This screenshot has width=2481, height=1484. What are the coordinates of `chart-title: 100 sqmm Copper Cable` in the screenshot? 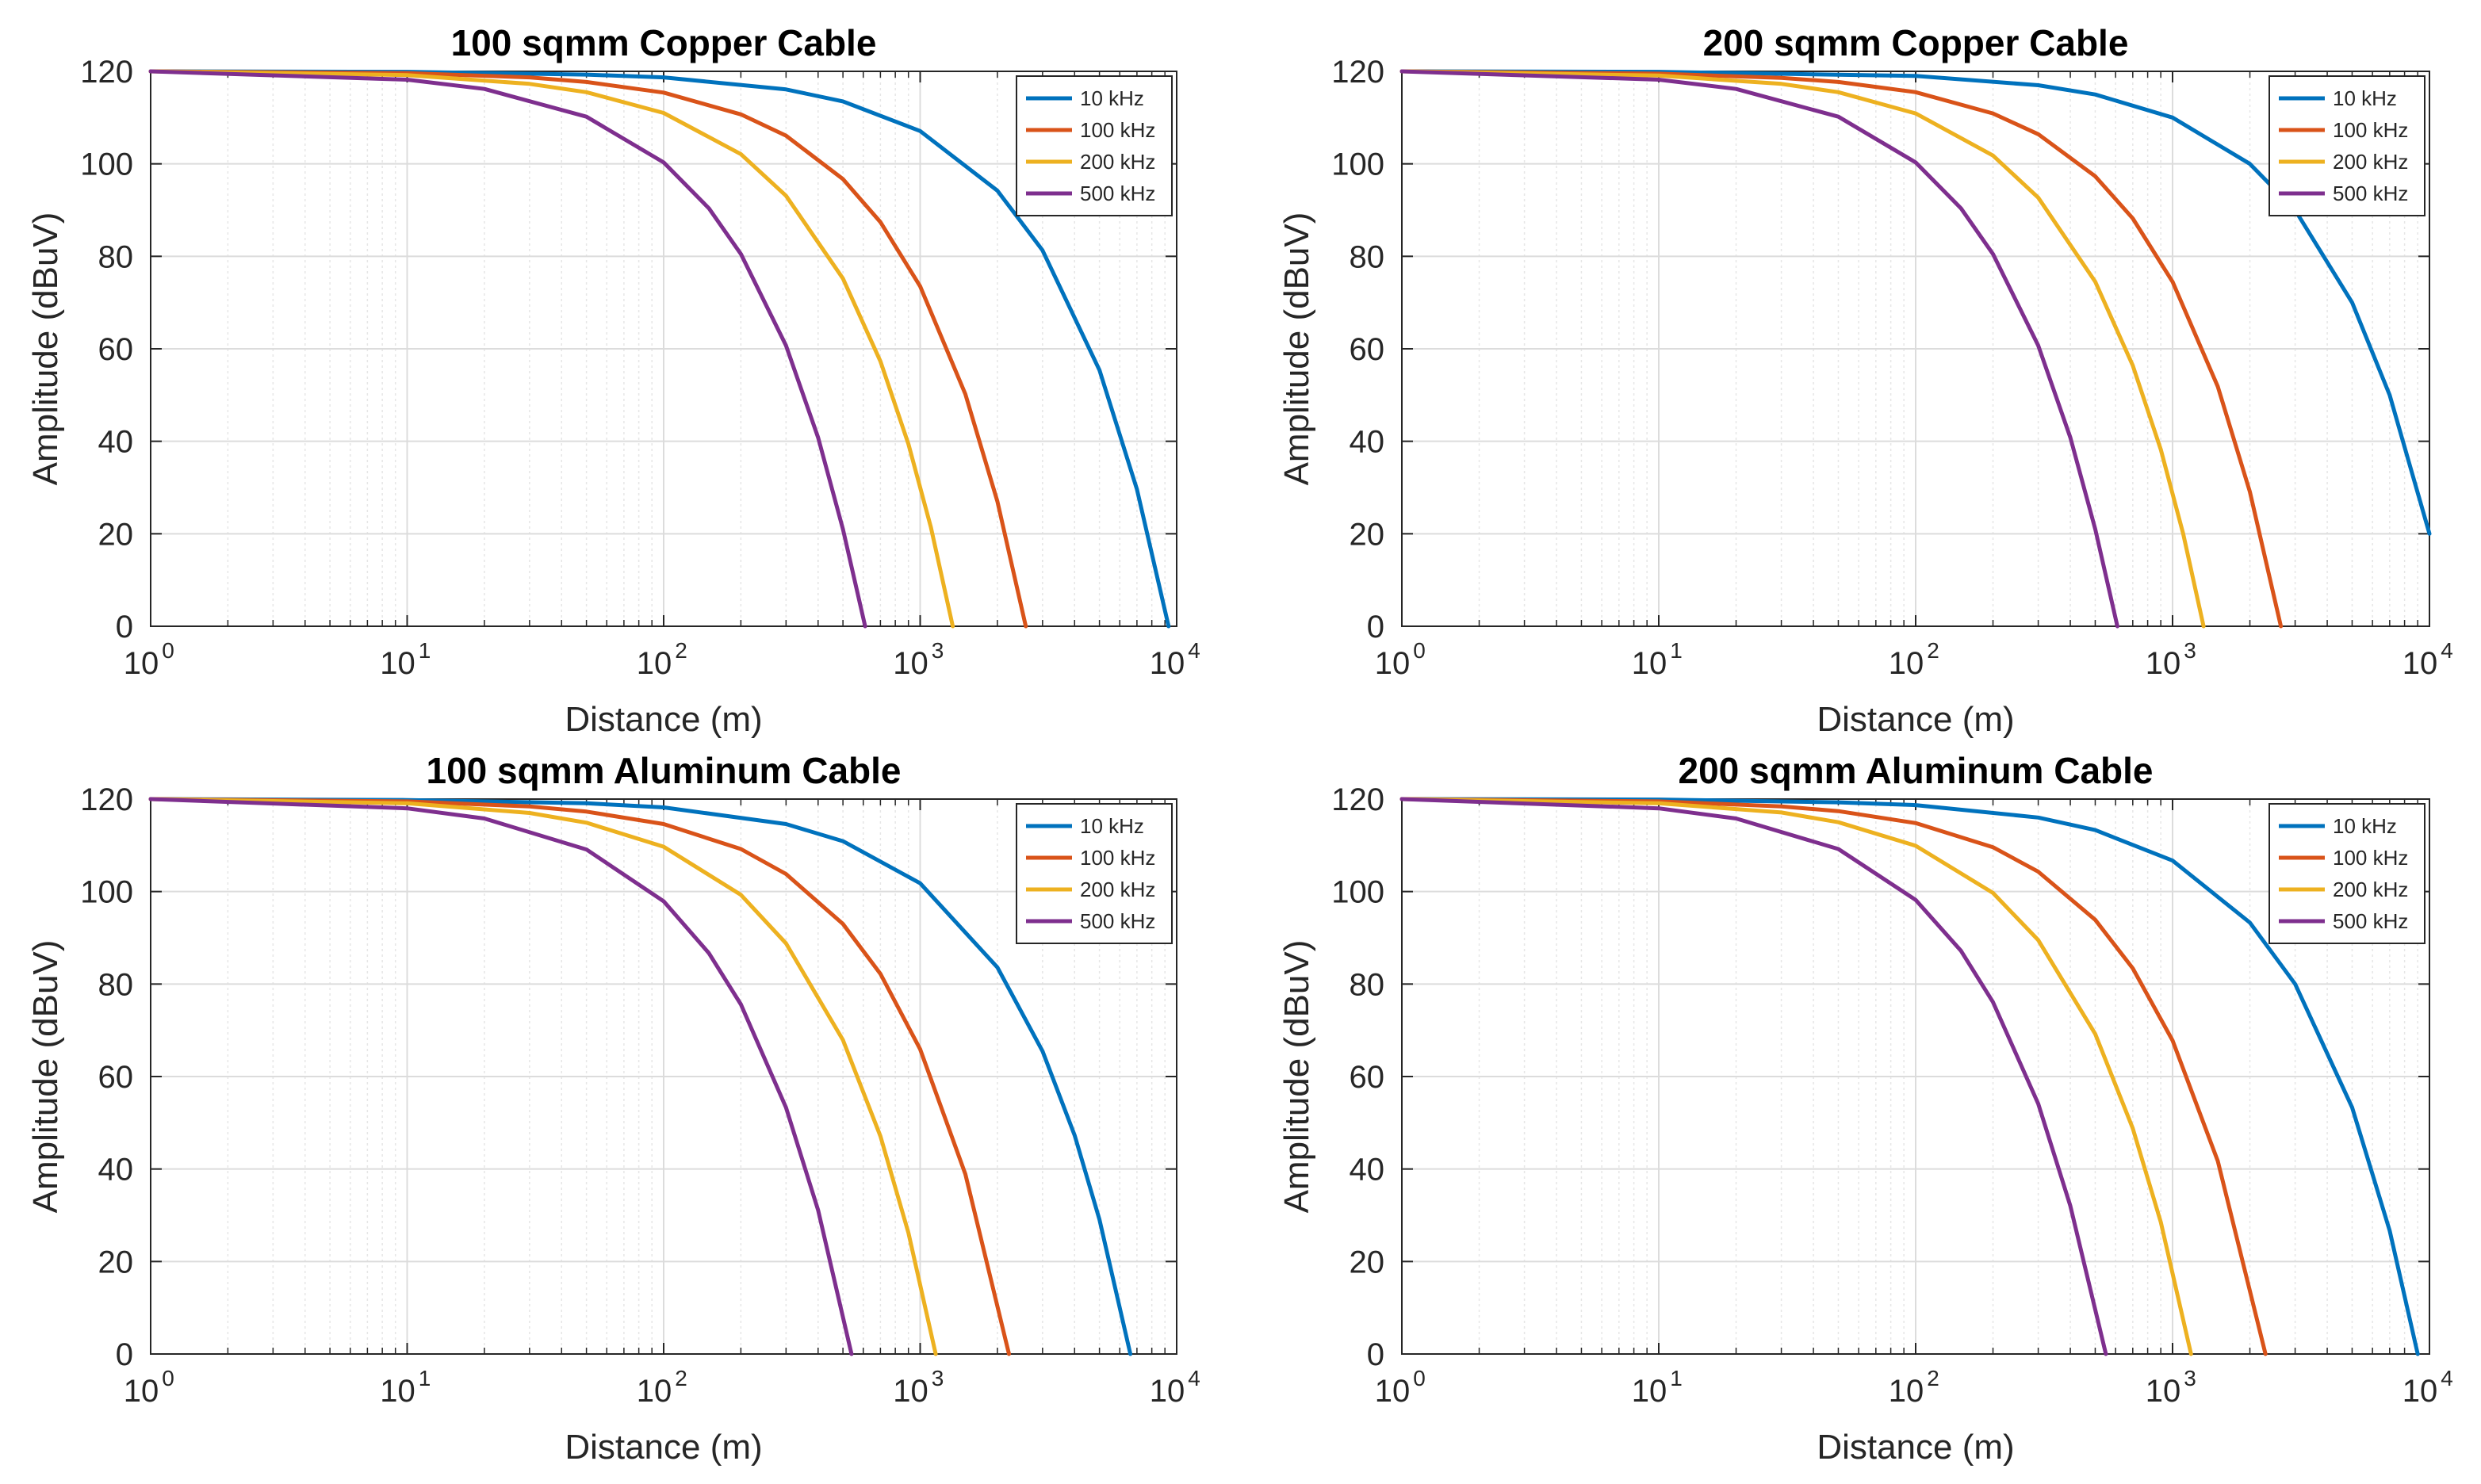 It's located at (664, 42).